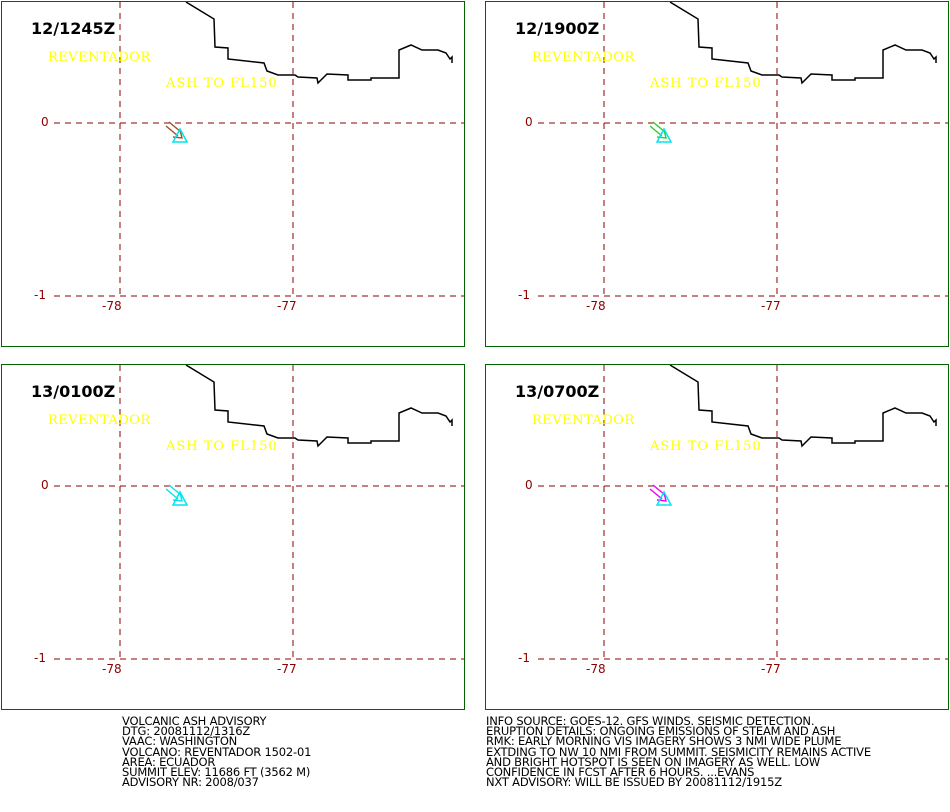  Describe the element at coordinates (180, 741) in the screenshot. I see `advisory-line: VAAC: WASHINGTON` at that location.